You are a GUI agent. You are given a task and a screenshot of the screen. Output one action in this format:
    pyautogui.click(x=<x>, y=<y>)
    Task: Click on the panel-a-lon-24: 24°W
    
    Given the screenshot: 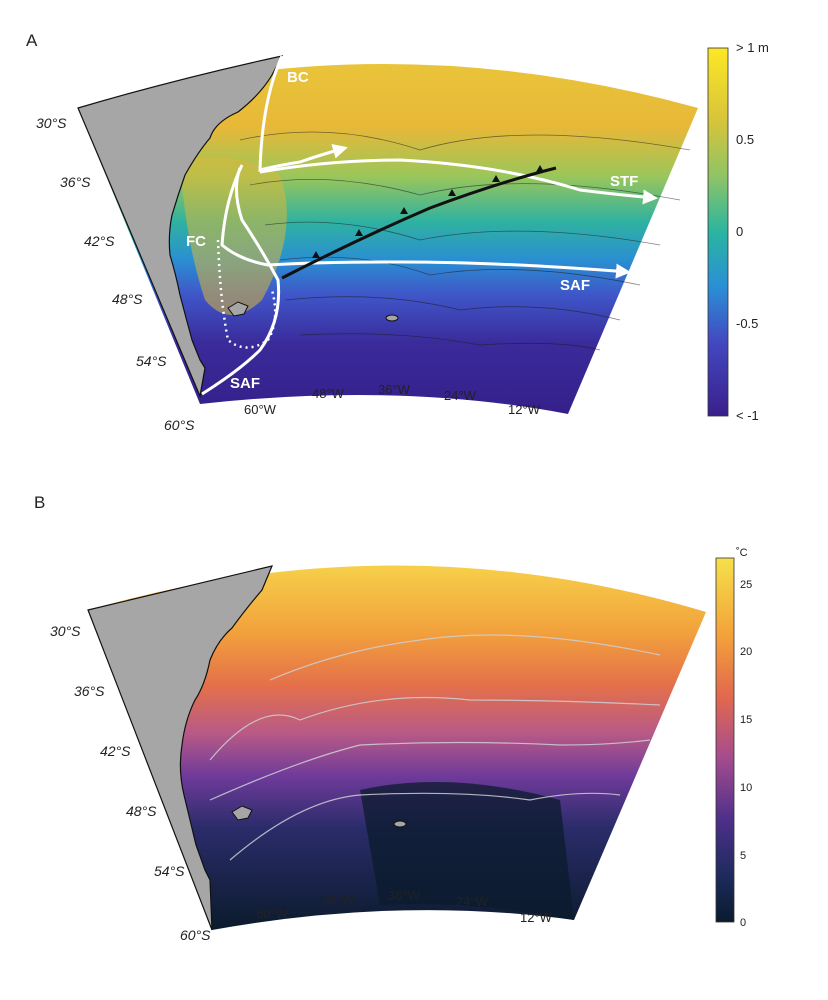 What is the action you would take?
    pyautogui.click(x=460, y=395)
    